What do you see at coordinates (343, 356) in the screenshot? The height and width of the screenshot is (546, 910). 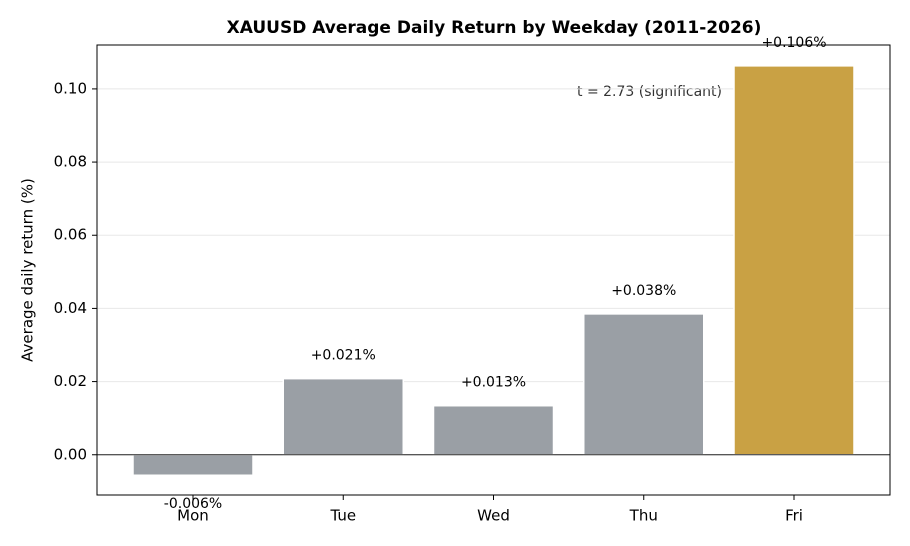 I see `value-label: +0.021%` at bounding box center [343, 356].